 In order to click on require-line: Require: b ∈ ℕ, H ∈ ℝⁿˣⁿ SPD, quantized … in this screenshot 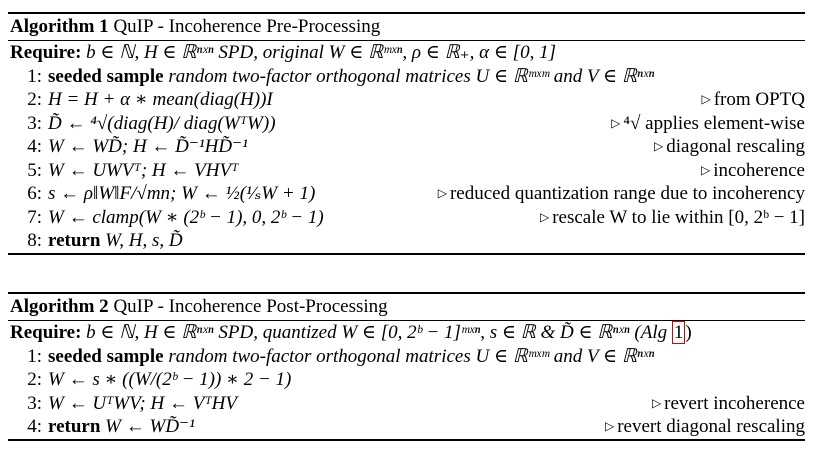, I will do `click(406, 333)`.